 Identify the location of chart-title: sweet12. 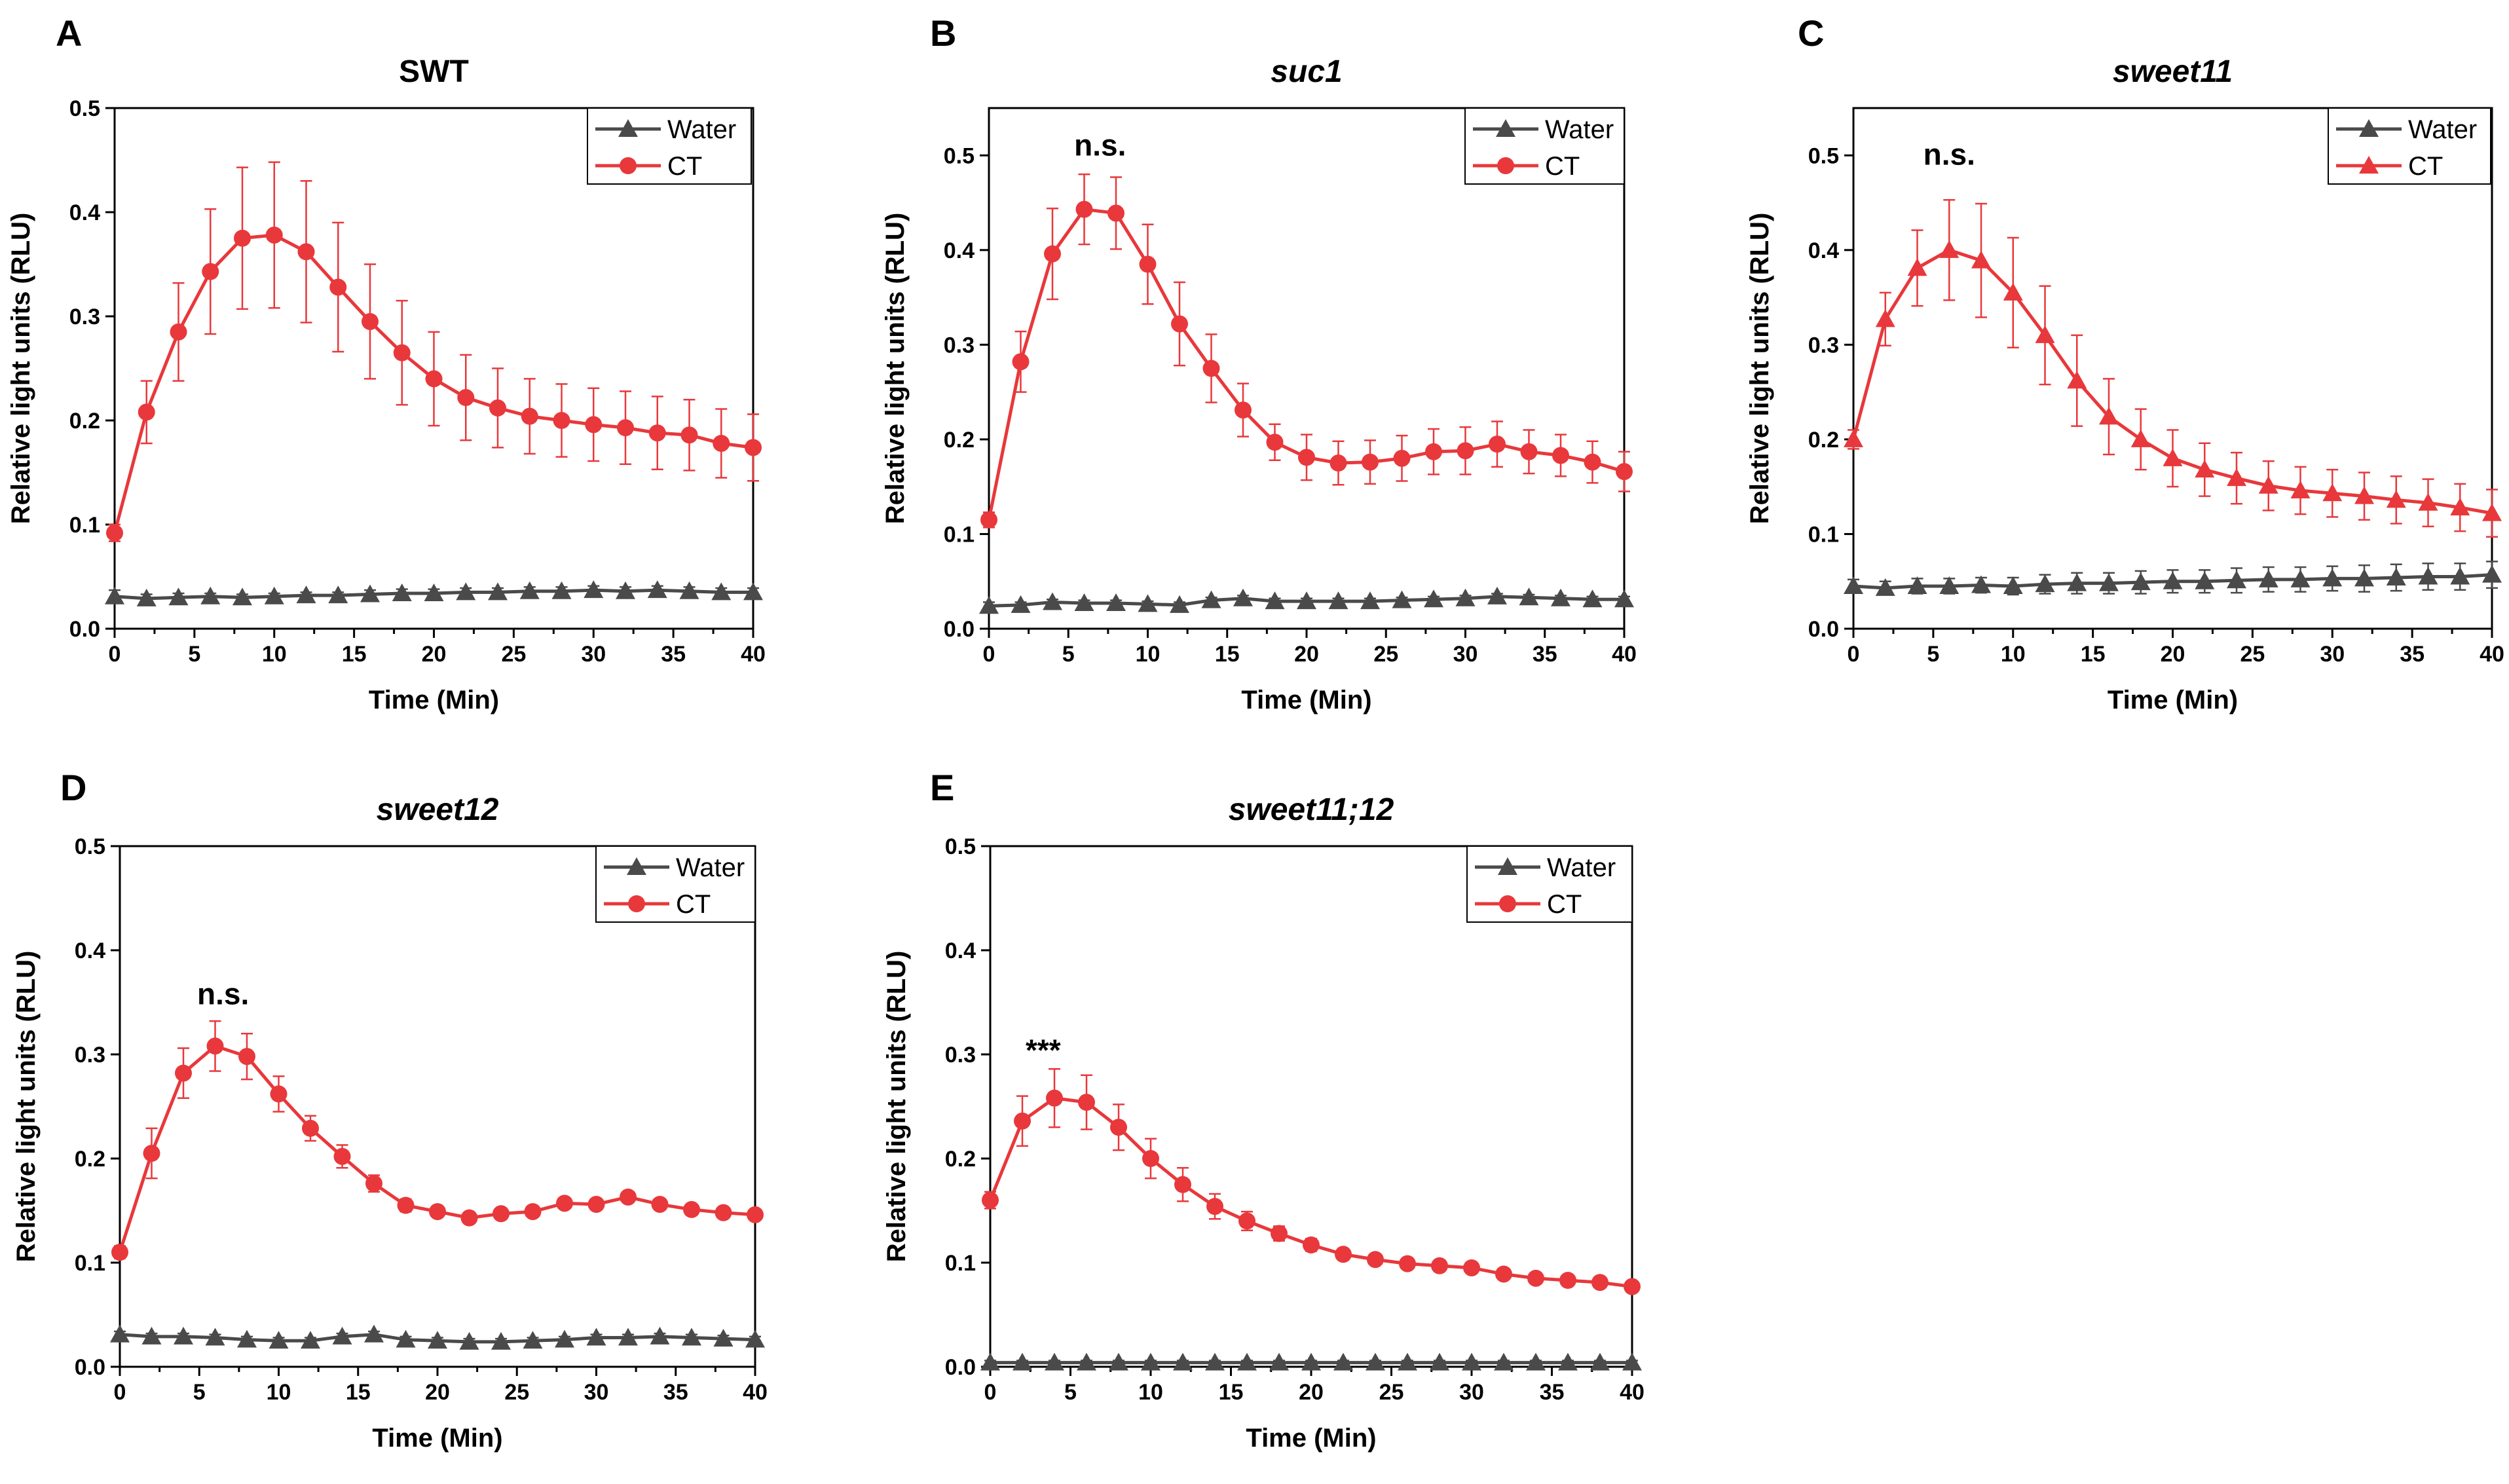
(438, 809).